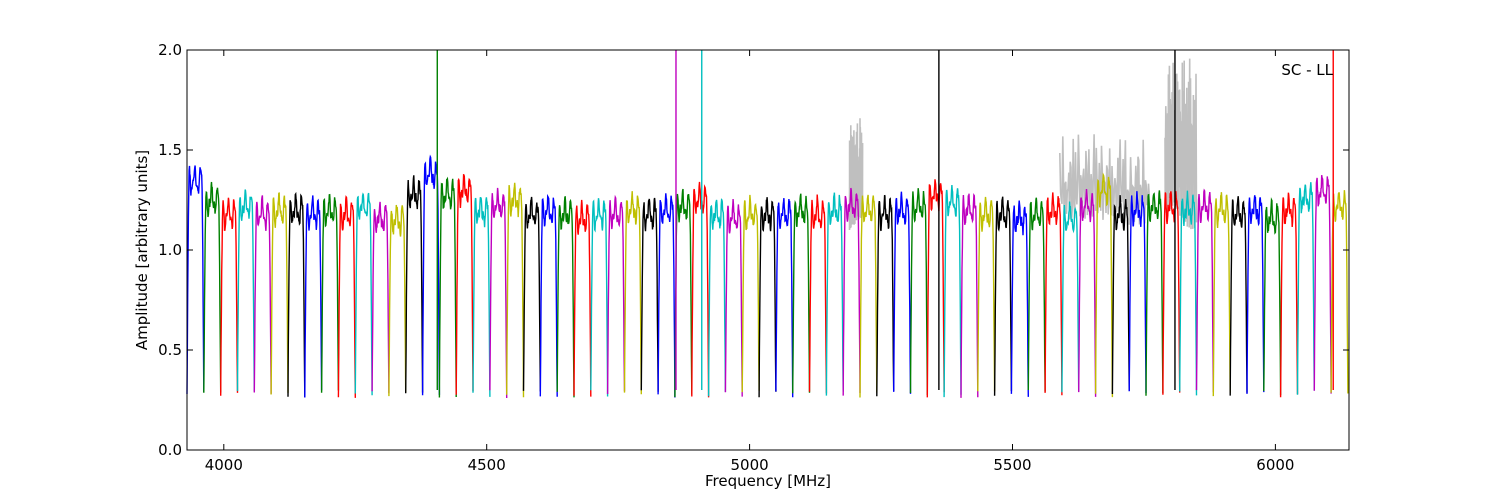  I want to click on x-tick-label-1: 4500, so click(487, 465).